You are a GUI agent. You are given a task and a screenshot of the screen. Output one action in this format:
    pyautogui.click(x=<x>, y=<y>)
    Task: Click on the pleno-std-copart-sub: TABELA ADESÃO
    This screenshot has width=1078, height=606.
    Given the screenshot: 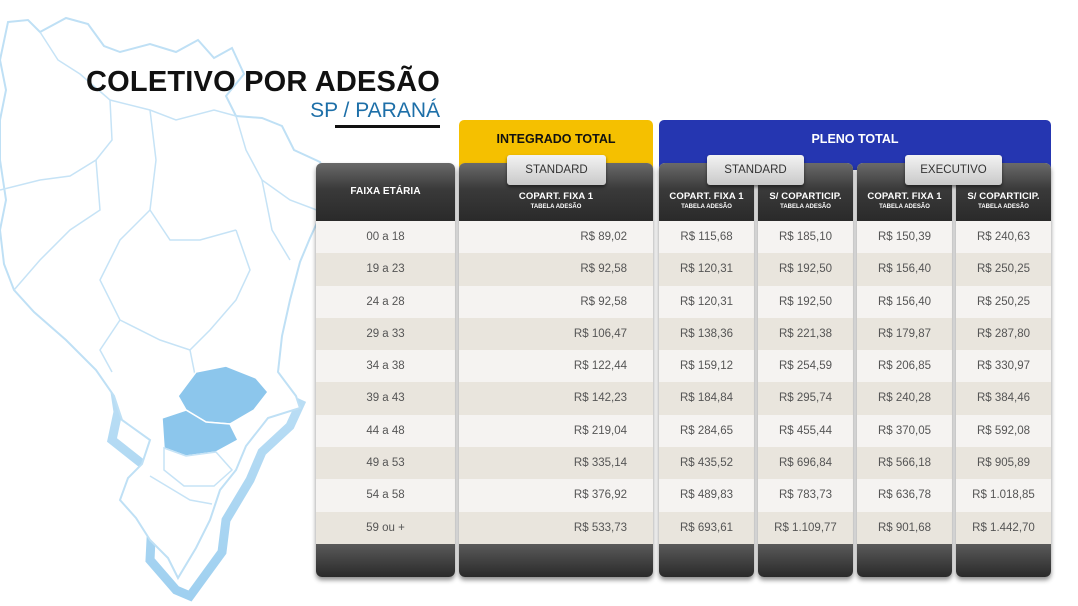 What is the action you would take?
    pyautogui.click(x=706, y=207)
    